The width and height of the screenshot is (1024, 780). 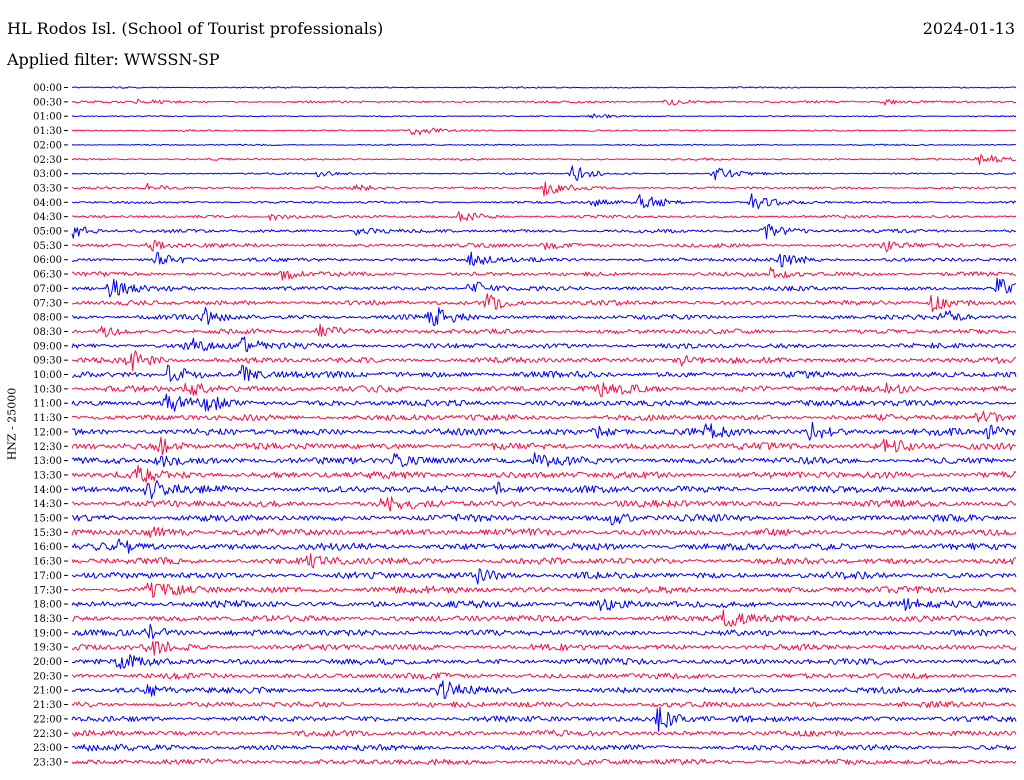 What do you see at coordinates (47, 504) in the screenshot?
I see `row-time-label: 14:30` at bounding box center [47, 504].